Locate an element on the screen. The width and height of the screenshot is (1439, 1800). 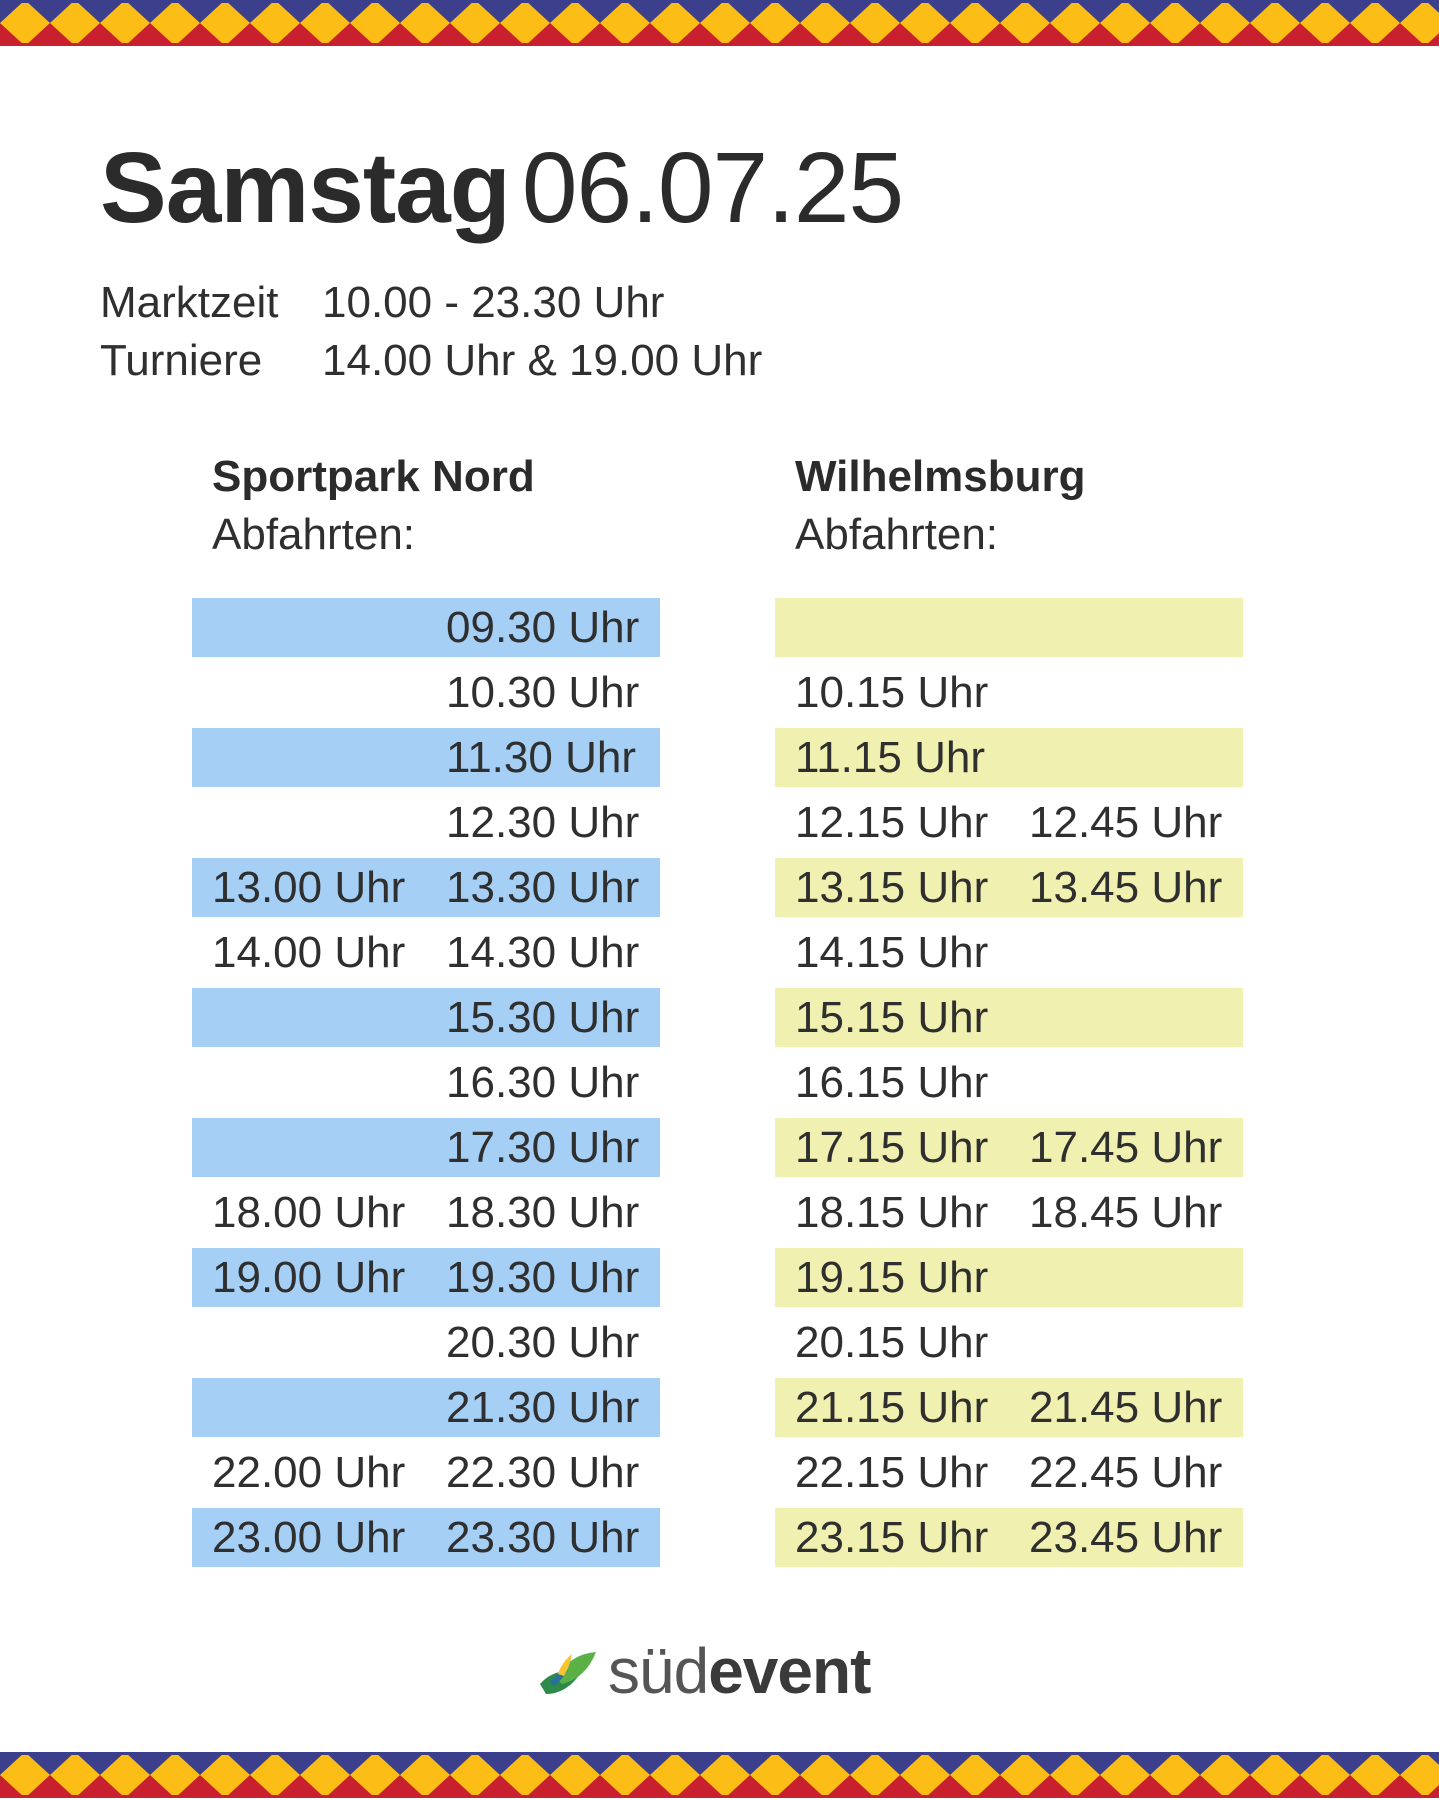
info-row-market-time: Marktzeit 10.00 - 23.30 Uhr is located at coordinates (431, 303).